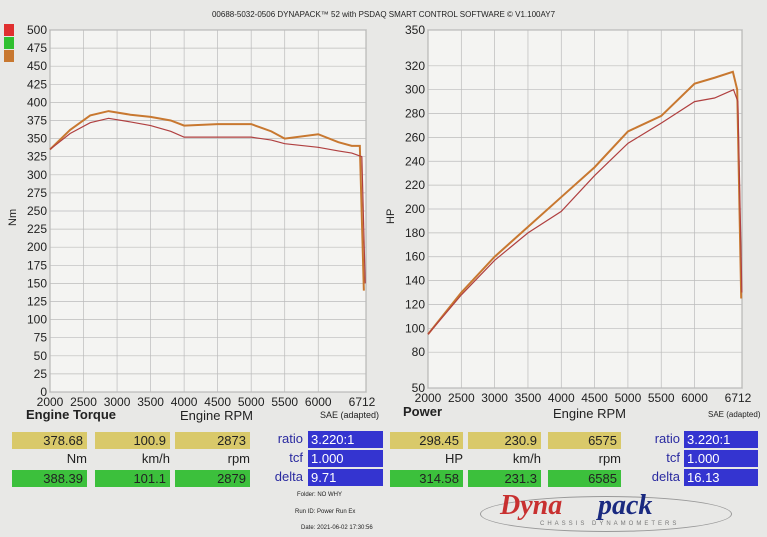 The height and width of the screenshot is (537, 767). I want to click on y-tick-label: 75, so click(41, 338).